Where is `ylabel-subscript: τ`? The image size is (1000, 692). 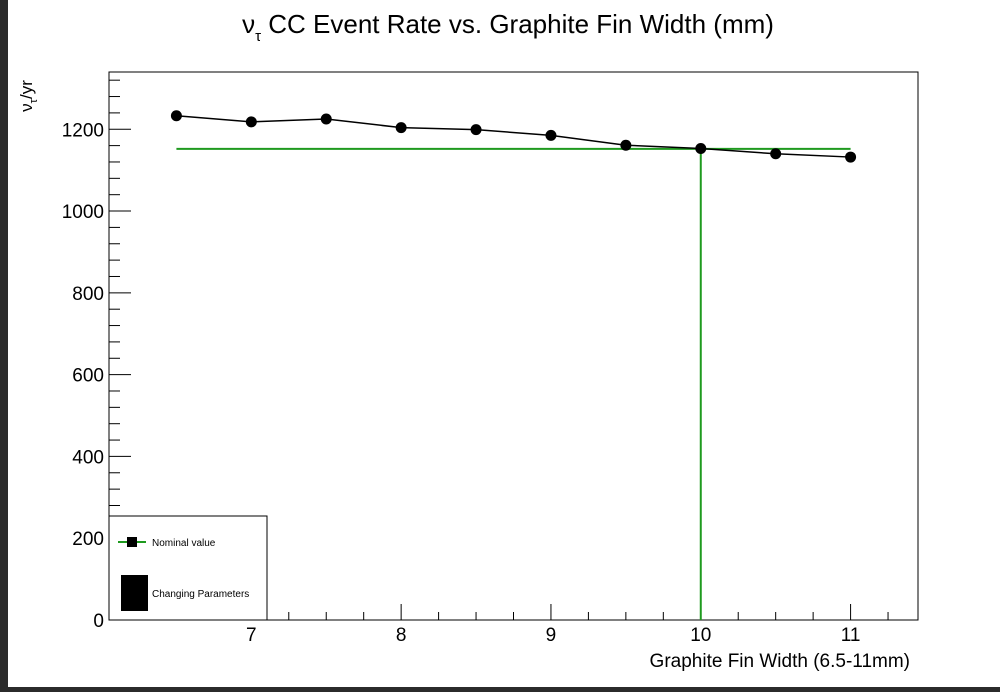
ylabel-subscript: τ is located at coordinates (34, 100).